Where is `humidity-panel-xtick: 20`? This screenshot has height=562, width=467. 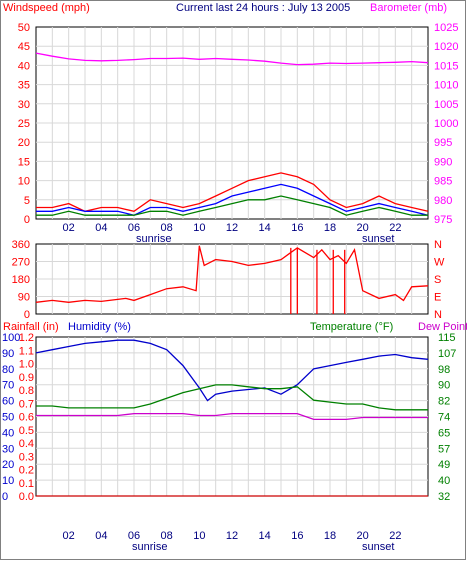
humidity-panel-xtick: 20 is located at coordinates (363, 536).